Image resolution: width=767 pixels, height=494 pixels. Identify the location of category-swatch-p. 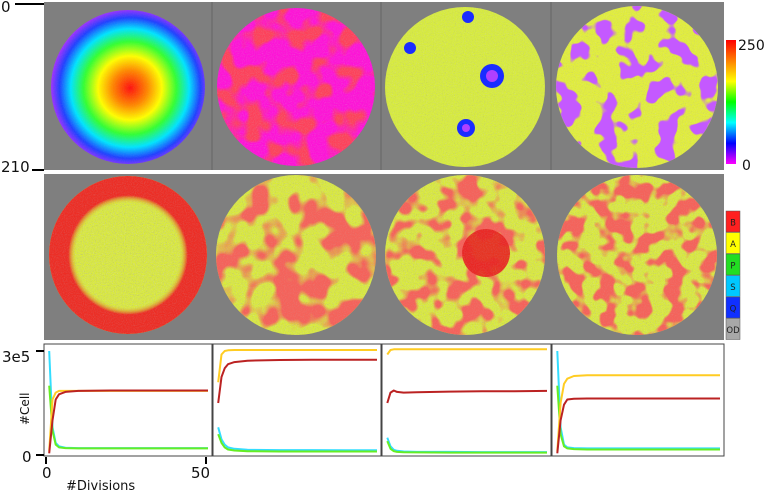
(733, 264).